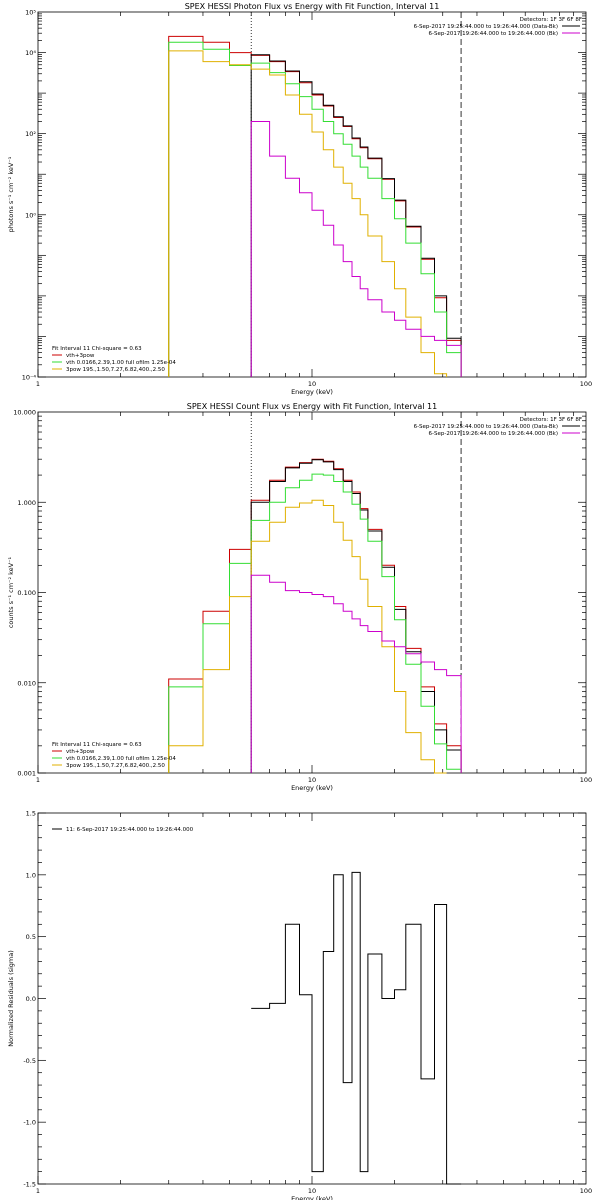 This screenshot has width=600, height=1204. What do you see at coordinates (30, 53) in the screenshot?
I see `y-tick-label: 10⁴` at bounding box center [30, 53].